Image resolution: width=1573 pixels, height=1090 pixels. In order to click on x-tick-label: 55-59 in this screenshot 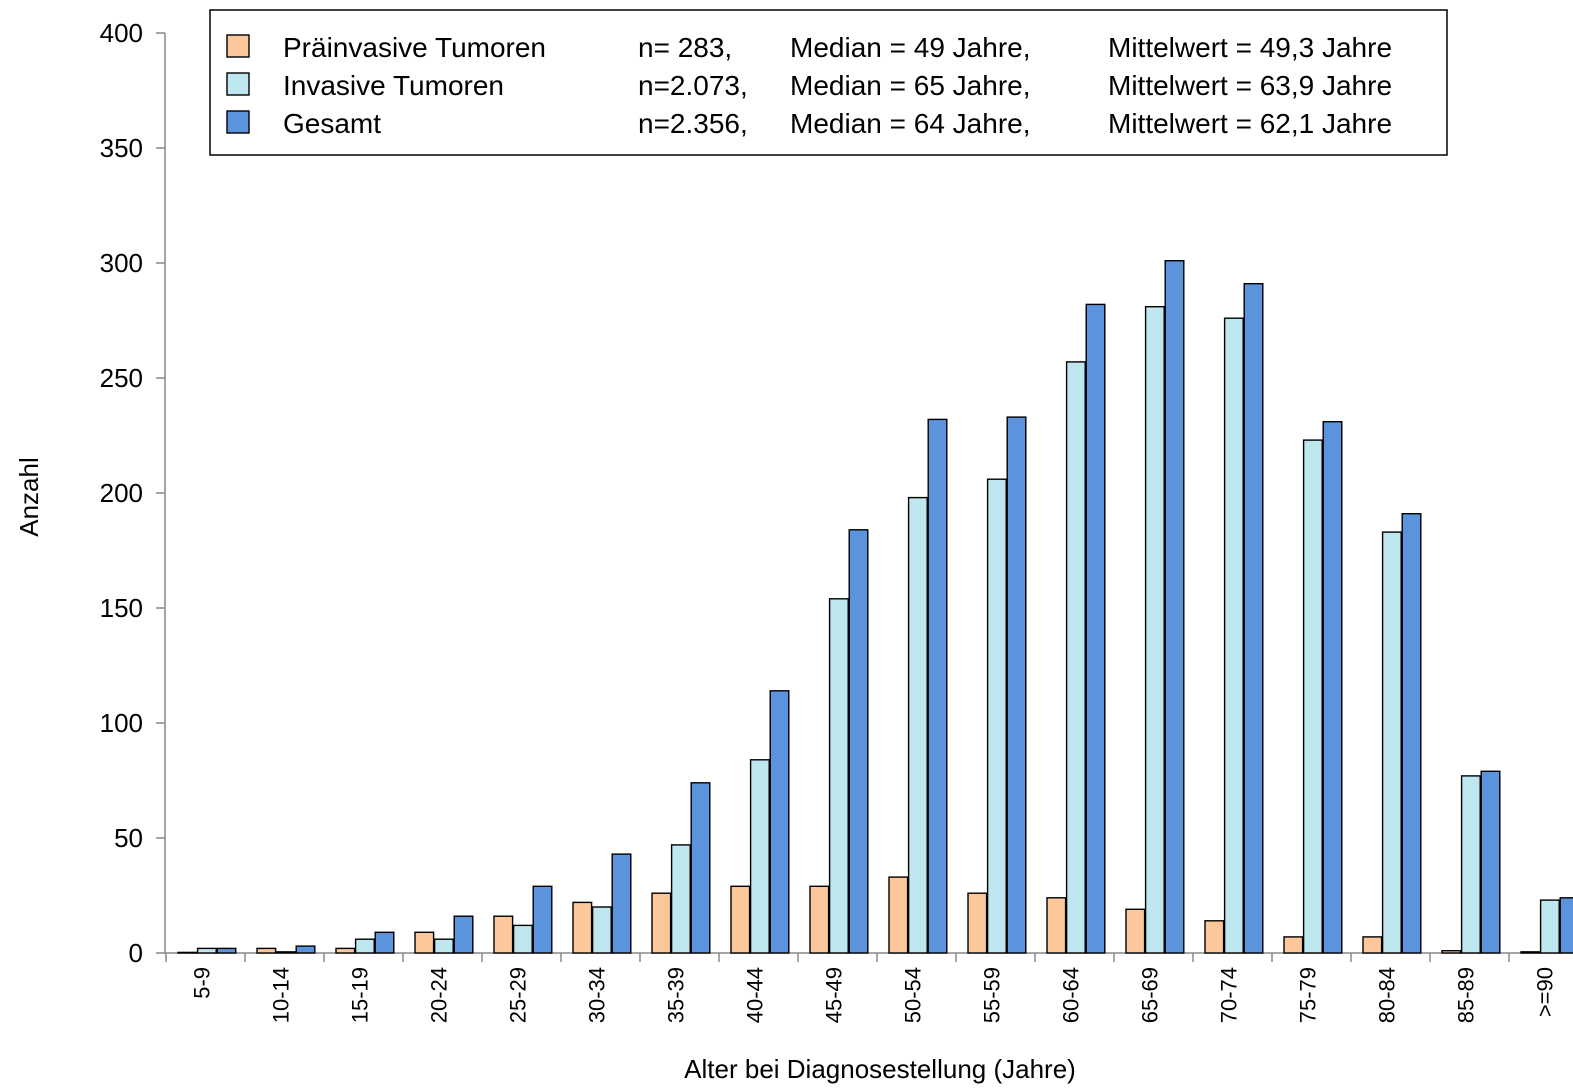, I will do `click(992, 995)`.